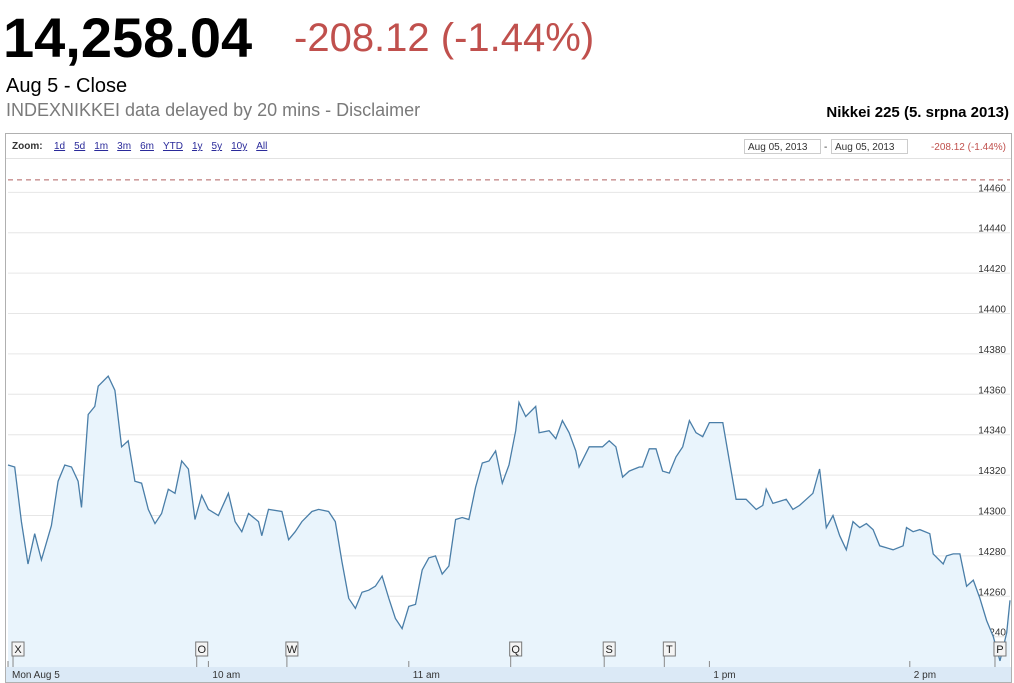 This screenshot has width=1014, height=683. Describe the element at coordinates (992, 390) in the screenshot. I see `y-tick-label: 14360` at that location.